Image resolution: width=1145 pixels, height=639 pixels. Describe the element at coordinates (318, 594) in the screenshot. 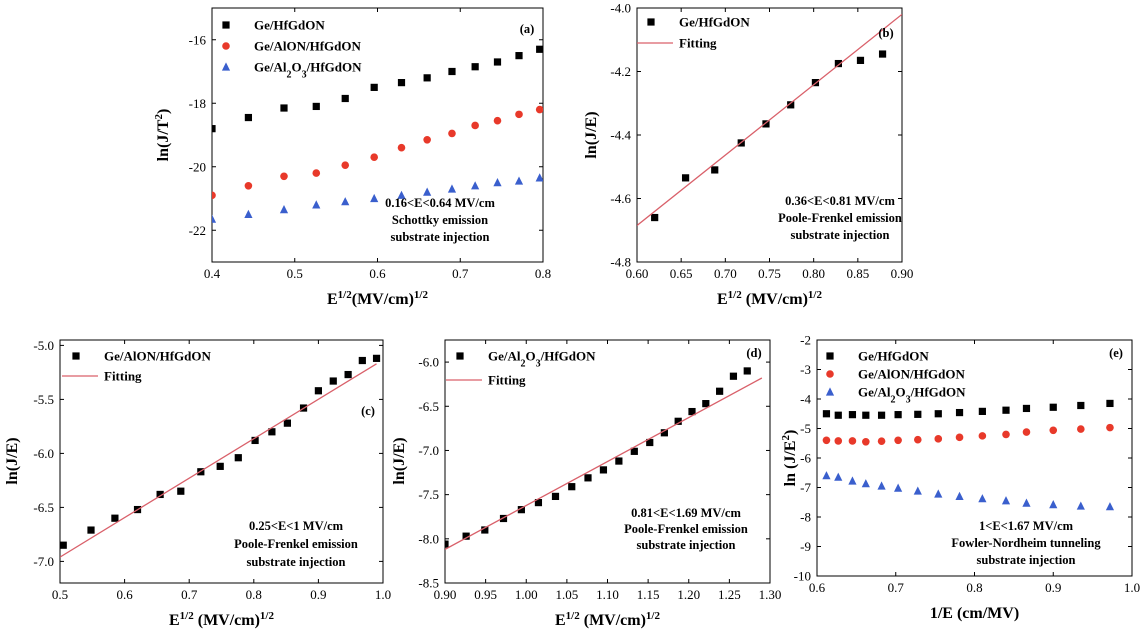

I see `x-tick-label: 0.9` at that location.